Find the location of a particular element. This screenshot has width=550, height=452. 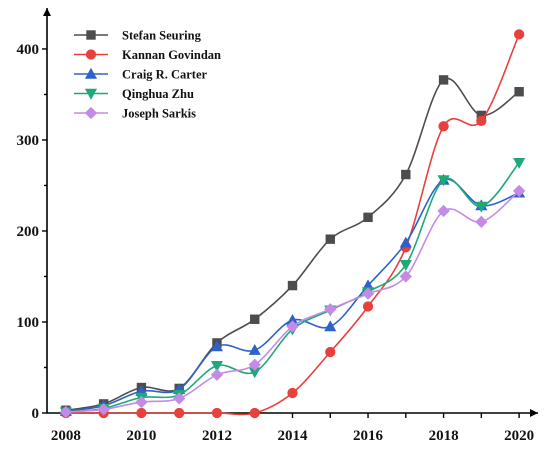

x-tick-label: 2012 is located at coordinates (217, 436).